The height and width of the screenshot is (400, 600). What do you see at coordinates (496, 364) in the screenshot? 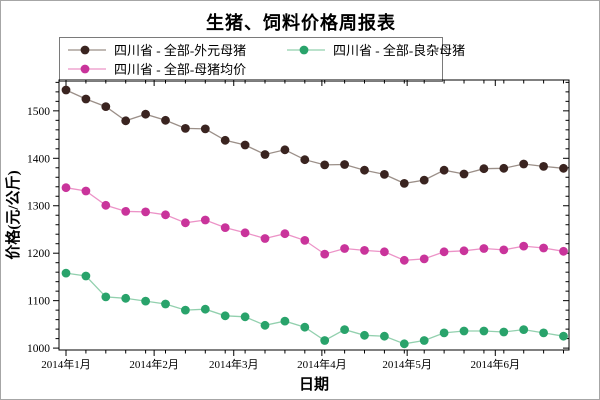
I see `x-month-label: 2014年6月` at bounding box center [496, 364].